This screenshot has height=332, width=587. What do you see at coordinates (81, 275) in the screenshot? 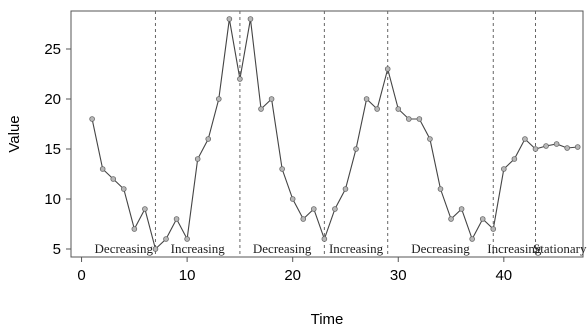
I see `x-tick-label: 0` at bounding box center [81, 275].